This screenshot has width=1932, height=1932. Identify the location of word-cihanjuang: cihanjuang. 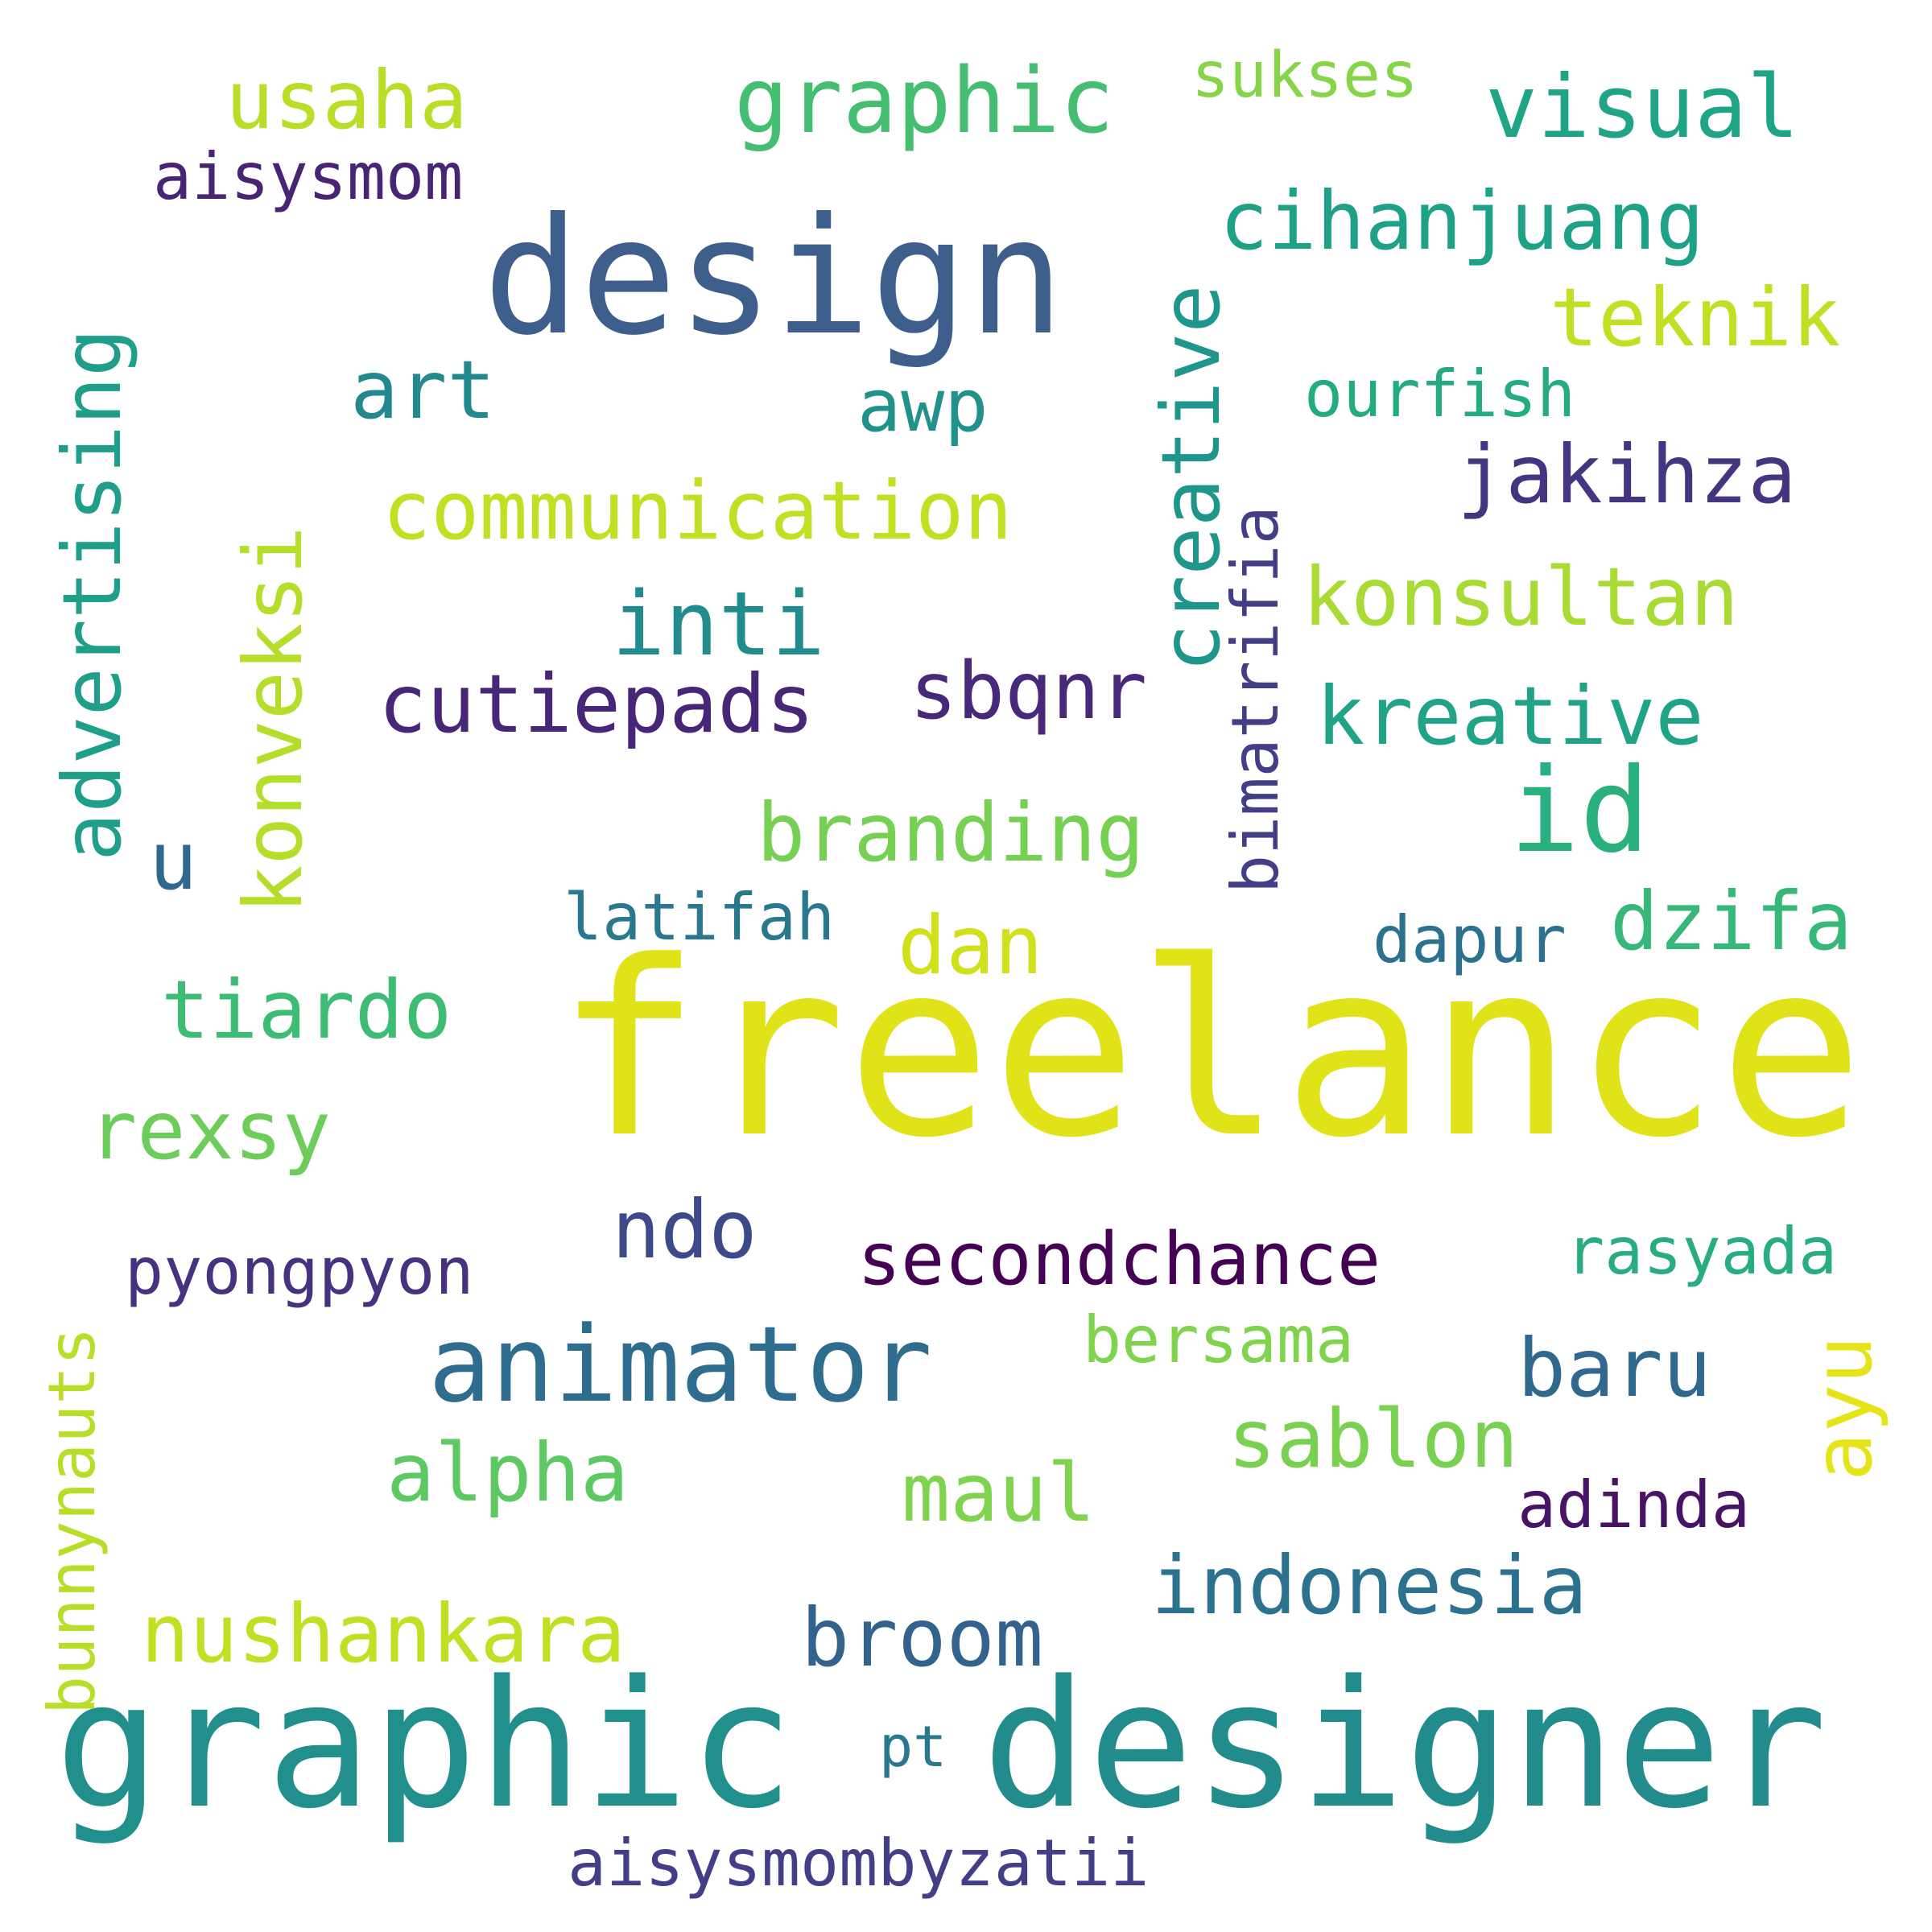
(1462, 221).